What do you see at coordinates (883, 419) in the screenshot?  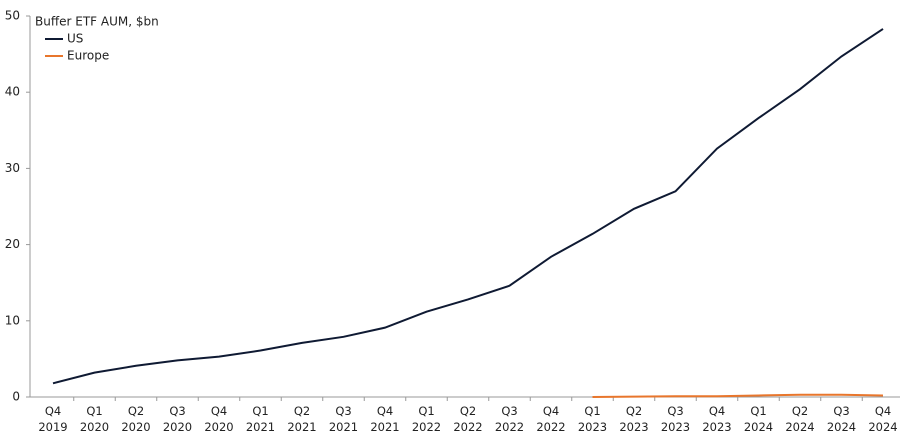 I see `x-tick-label: Q4 2024` at bounding box center [883, 419].